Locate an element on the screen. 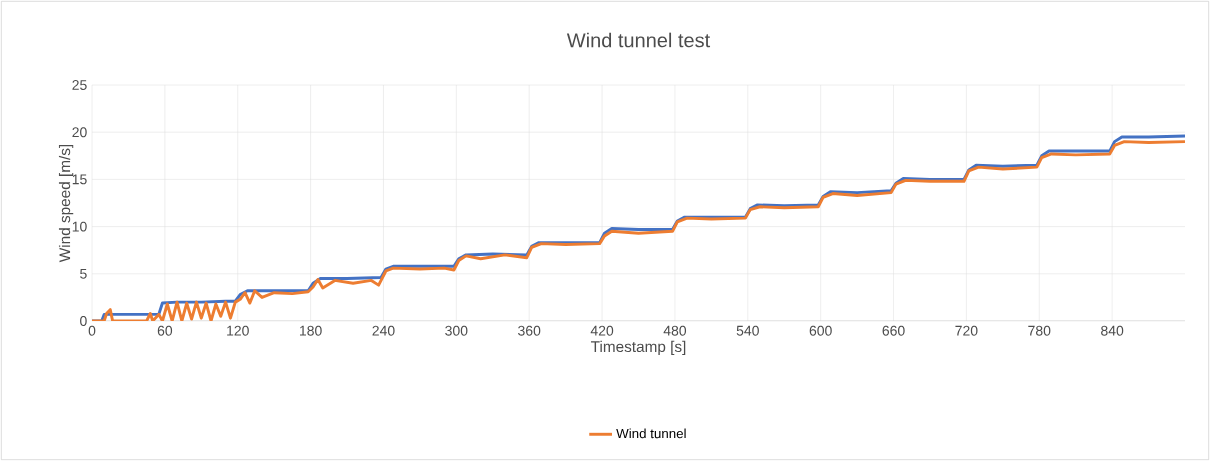 This screenshot has width=1210, height=461. x-axis-title: Timestamp [s] is located at coordinates (638, 348).